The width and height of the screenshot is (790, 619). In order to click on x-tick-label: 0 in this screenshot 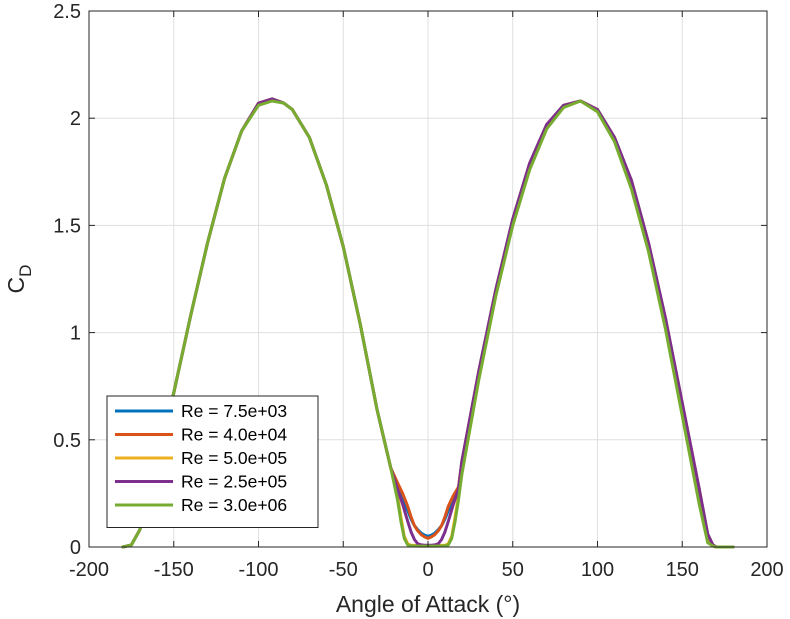, I will do `click(427, 570)`.